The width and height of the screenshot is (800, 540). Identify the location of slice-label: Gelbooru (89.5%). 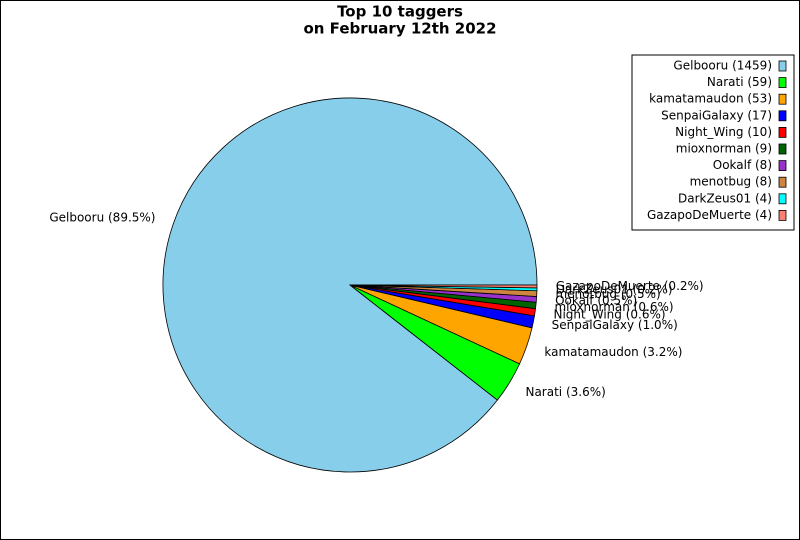
(102, 218).